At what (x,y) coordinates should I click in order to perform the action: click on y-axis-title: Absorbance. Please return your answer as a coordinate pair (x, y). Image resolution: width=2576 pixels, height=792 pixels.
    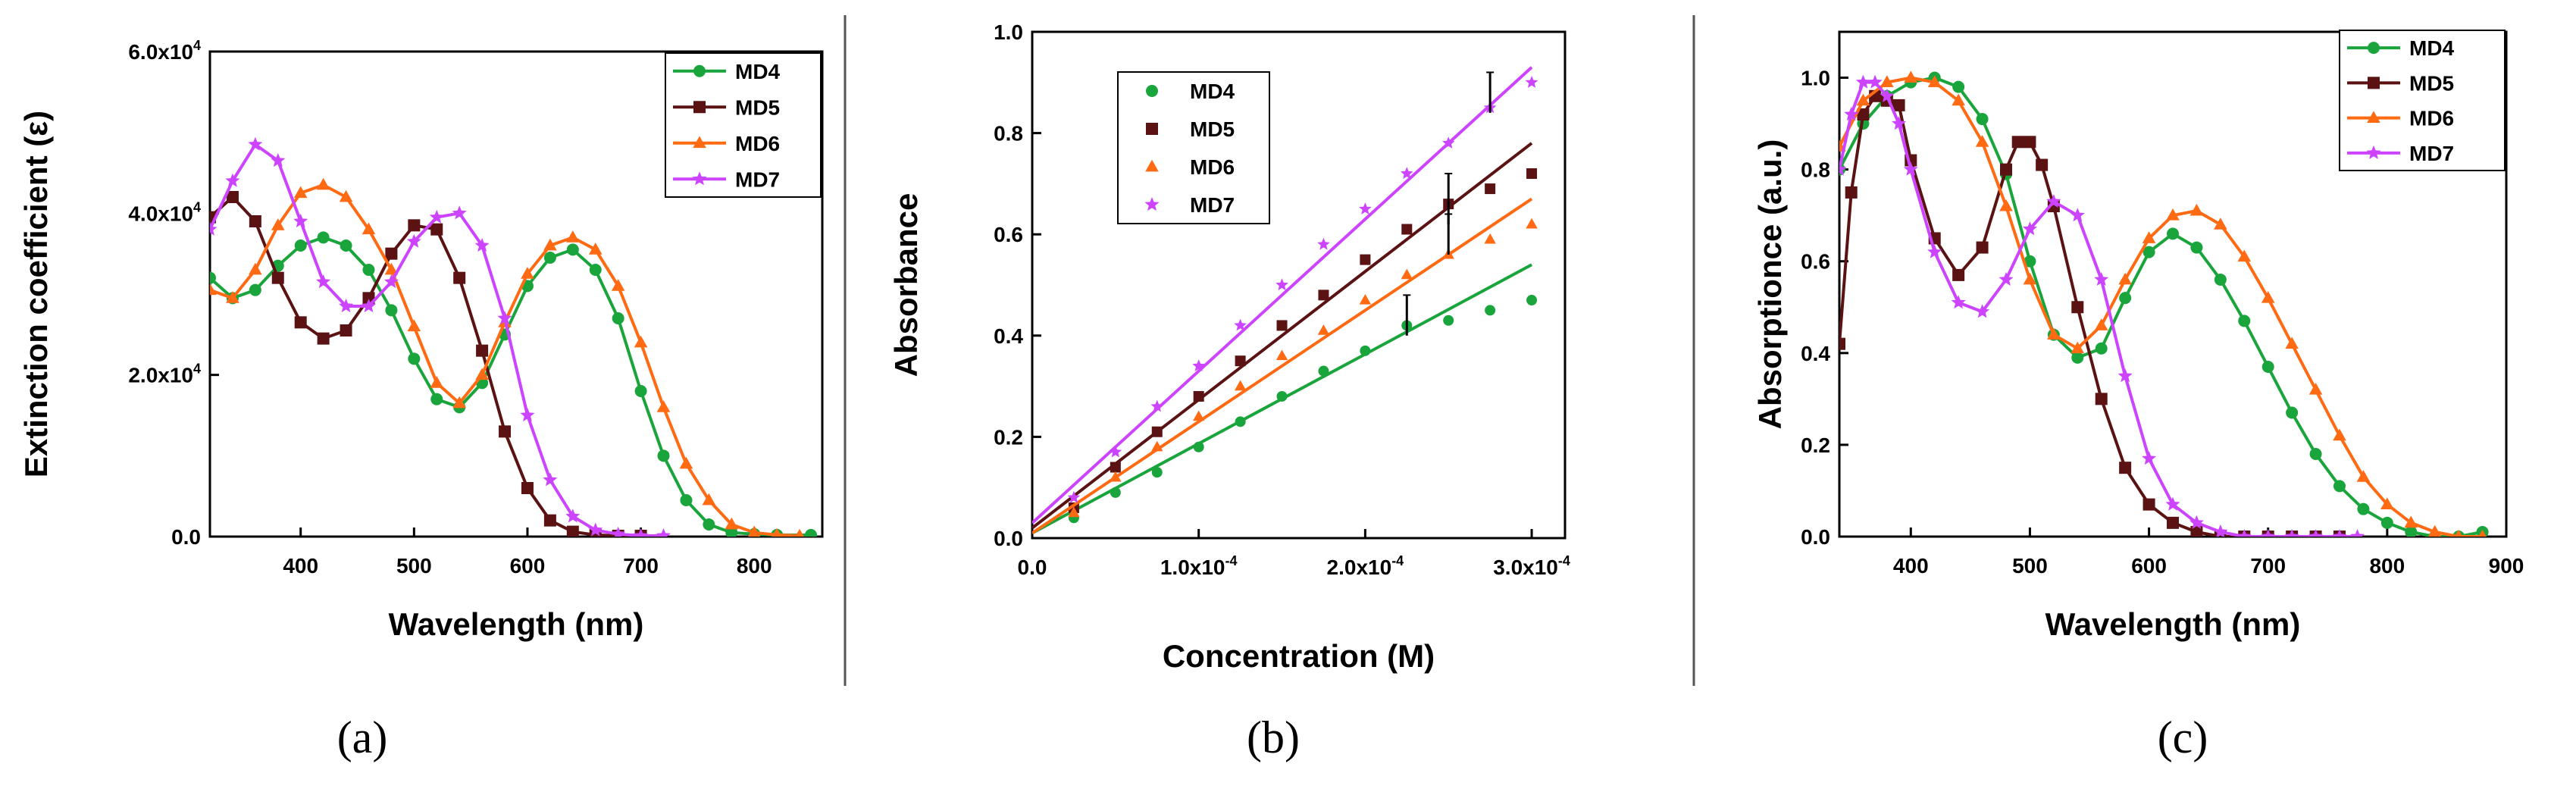
    Looking at the image, I should click on (906, 285).